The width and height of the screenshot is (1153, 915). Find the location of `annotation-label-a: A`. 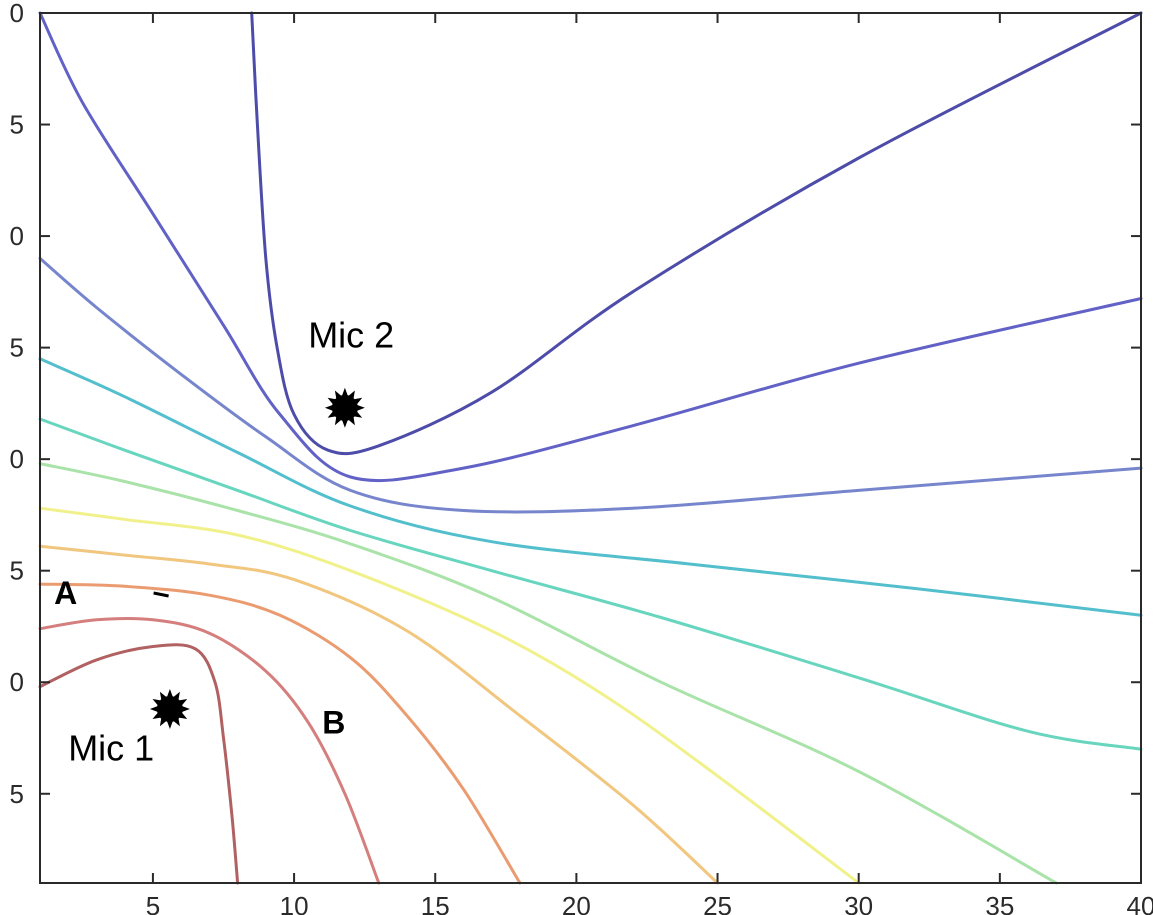

annotation-label-a: A is located at coordinates (65, 593).